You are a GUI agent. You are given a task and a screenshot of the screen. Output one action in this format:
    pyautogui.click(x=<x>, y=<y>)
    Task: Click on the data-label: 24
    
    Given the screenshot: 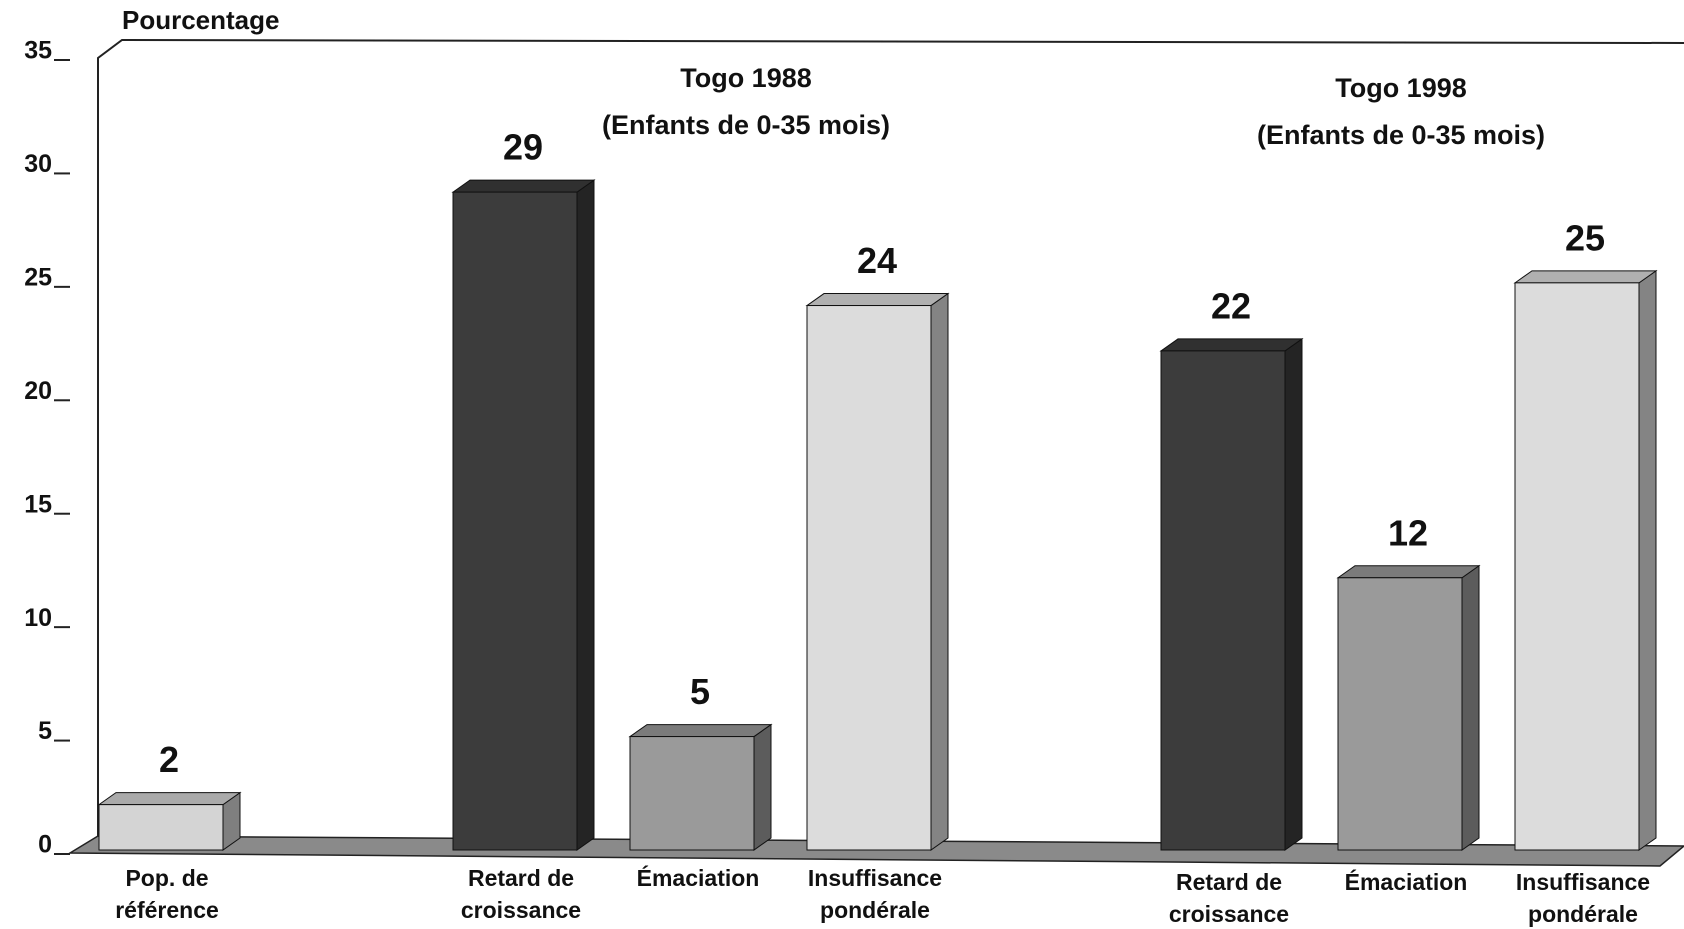 What is the action you would take?
    pyautogui.click(x=877, y=260)
    